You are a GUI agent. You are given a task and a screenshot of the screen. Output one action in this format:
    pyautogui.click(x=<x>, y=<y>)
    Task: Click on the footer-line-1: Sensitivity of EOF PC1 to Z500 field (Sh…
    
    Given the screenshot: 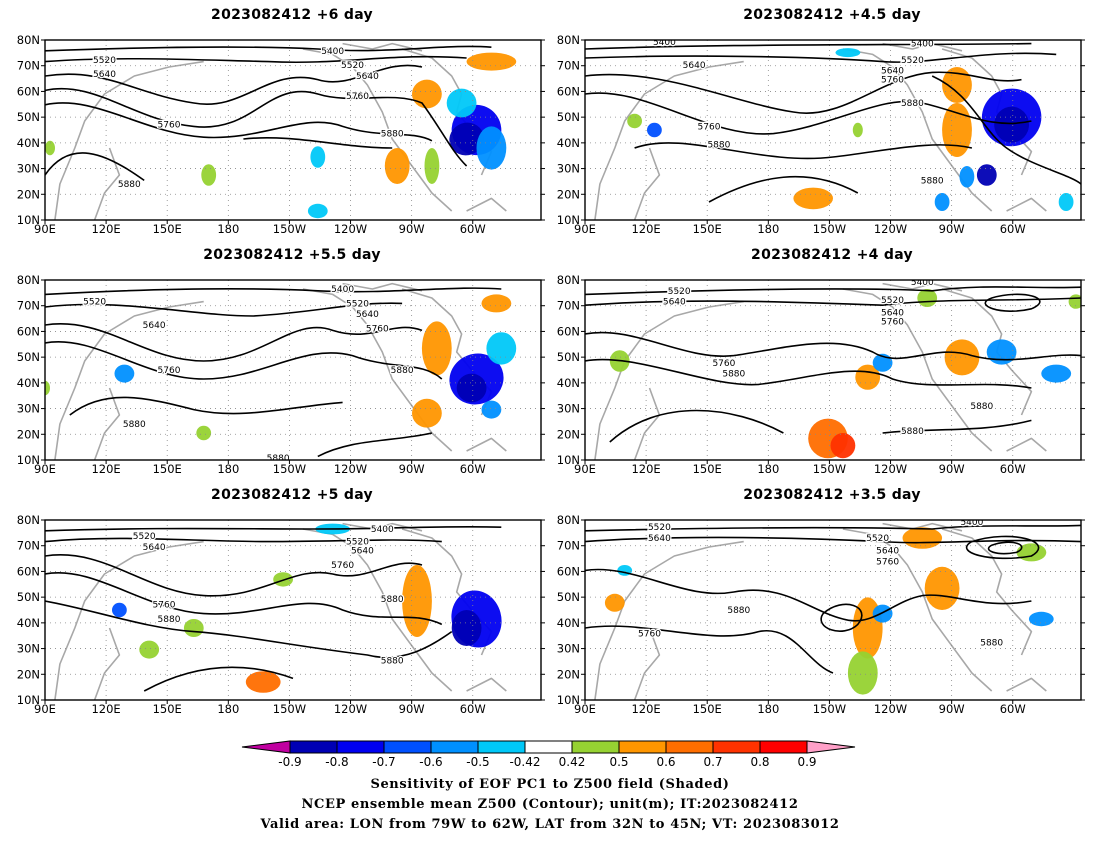 What is the action you would take?
    pyautogui.click(x=550, y=784)
    